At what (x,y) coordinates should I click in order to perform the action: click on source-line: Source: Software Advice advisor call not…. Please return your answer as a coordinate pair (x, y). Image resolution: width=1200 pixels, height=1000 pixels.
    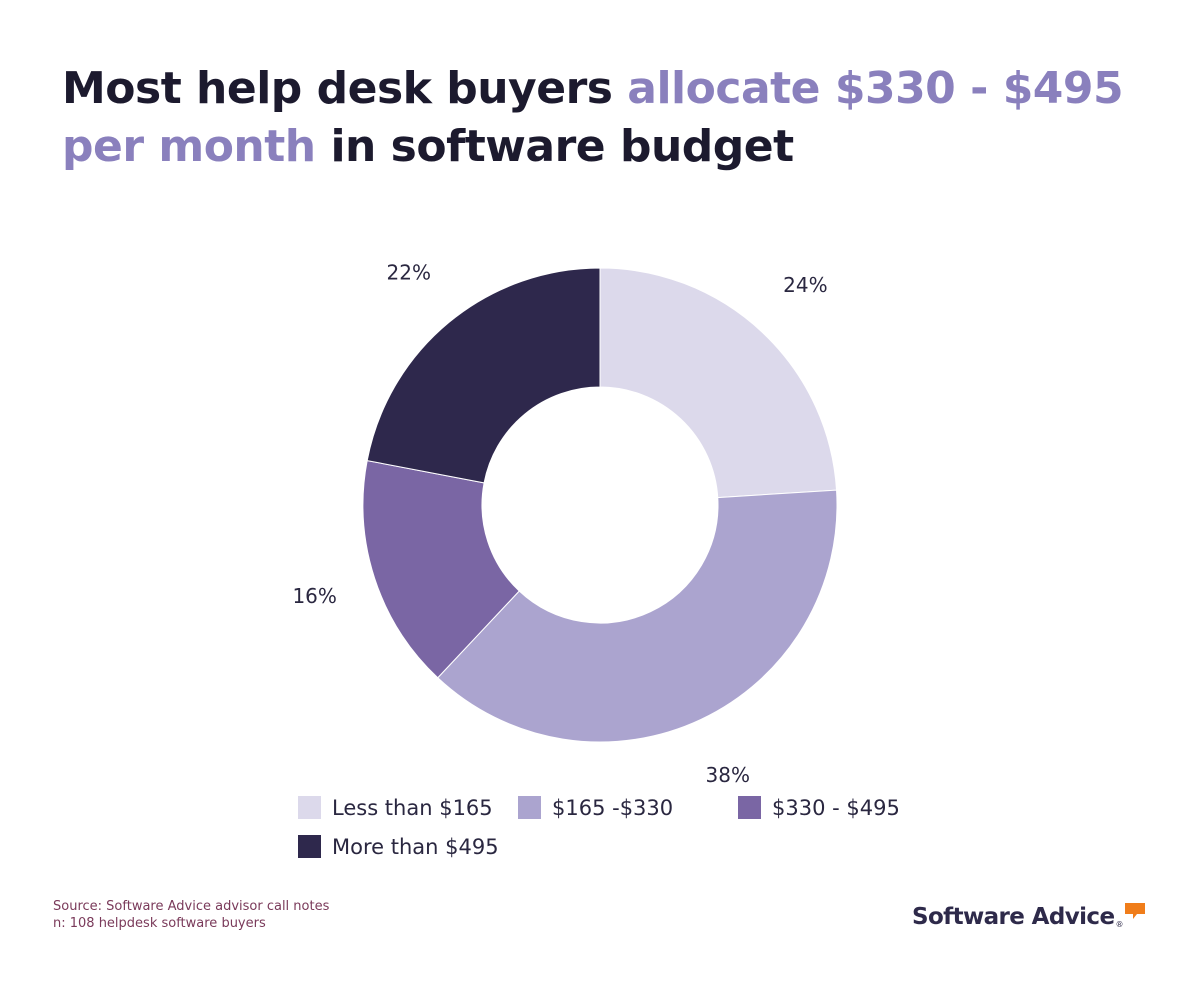
    Looking at the image, I should click on (191, 906).